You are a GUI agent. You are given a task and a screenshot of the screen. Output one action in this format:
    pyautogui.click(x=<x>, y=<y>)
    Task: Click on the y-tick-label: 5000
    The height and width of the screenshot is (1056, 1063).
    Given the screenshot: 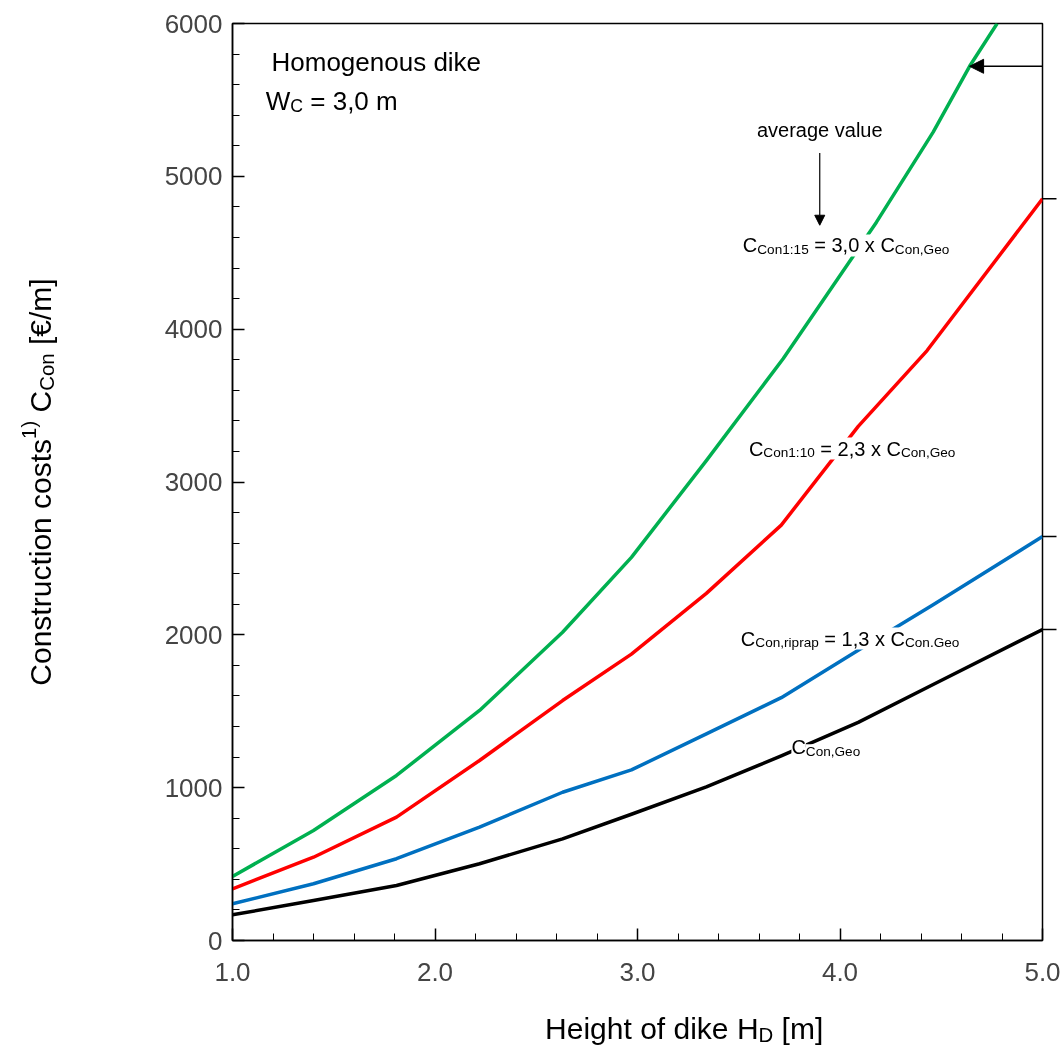 What is the action you would take?
    pyautogui.click(x=193, y=176)
    